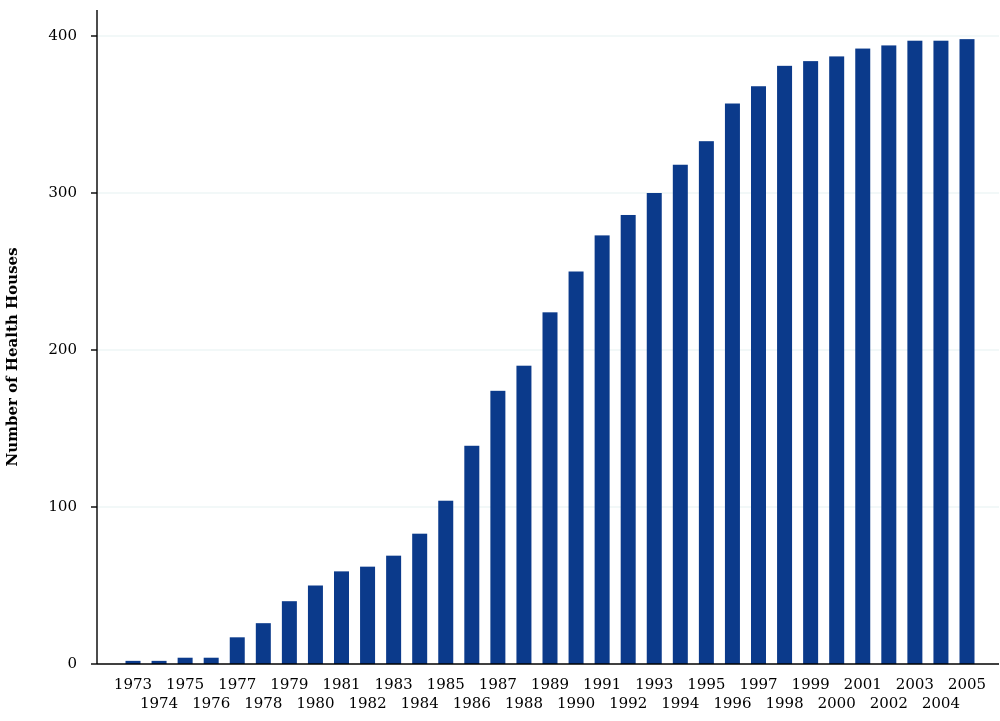 The image size is (1000, 721). I want to click on x-tick-label: 2004, so click(941, 703).